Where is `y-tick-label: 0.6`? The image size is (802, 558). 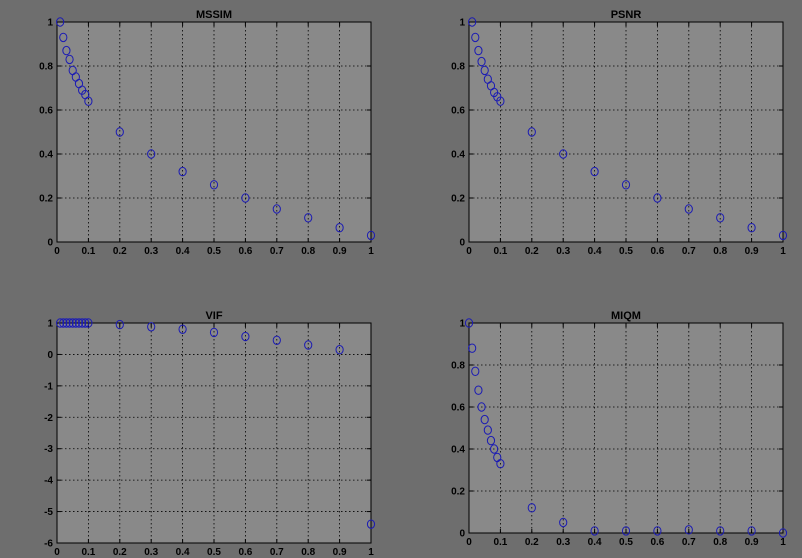 y-tick-label: 0.6 is located at coordinates (46, 111).